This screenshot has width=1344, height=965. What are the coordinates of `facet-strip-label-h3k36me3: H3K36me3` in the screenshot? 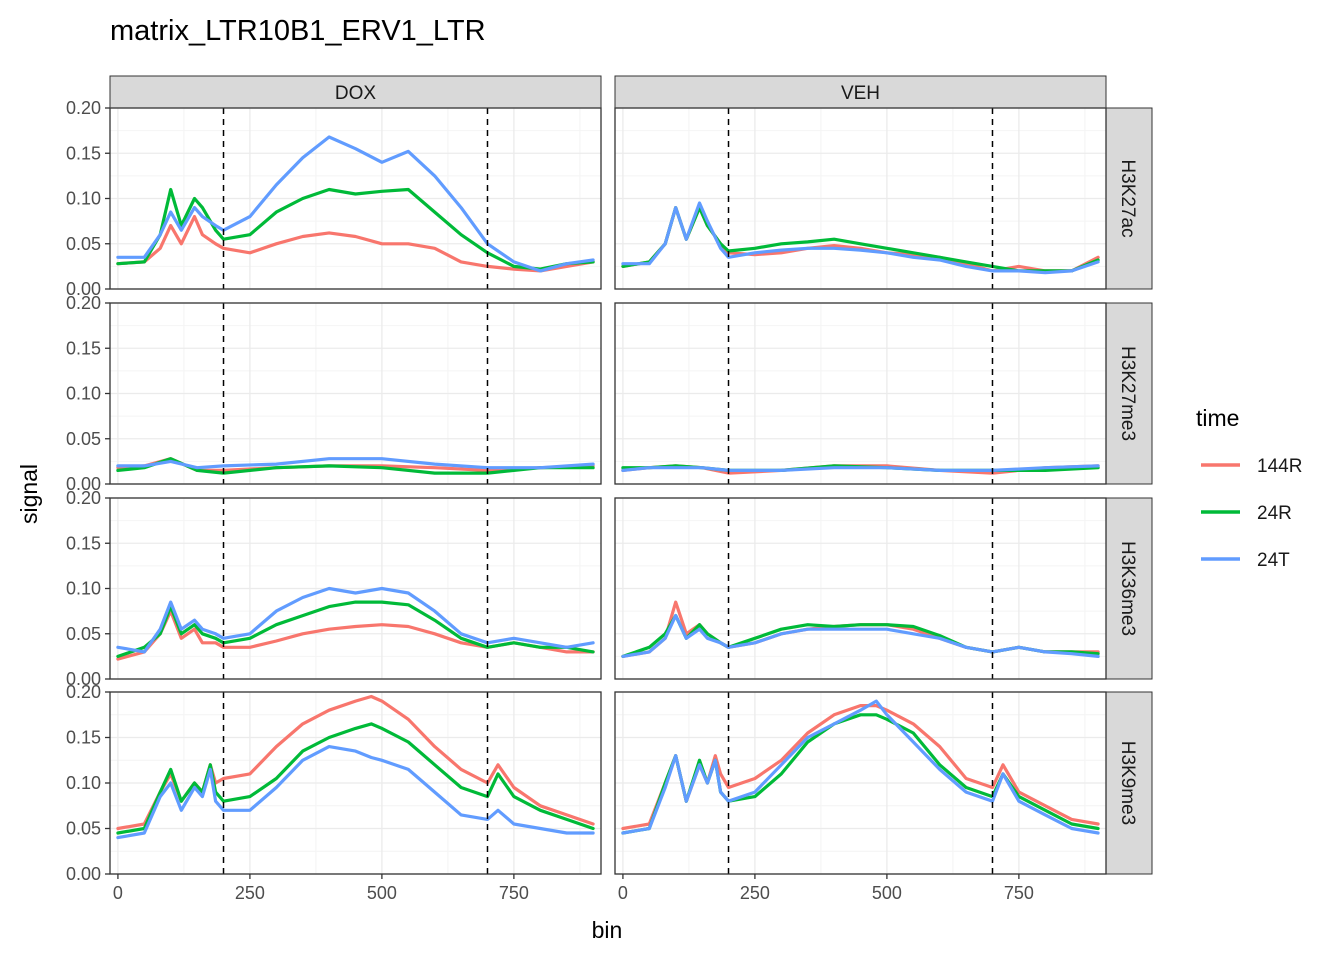 It's located at (1127, 588).